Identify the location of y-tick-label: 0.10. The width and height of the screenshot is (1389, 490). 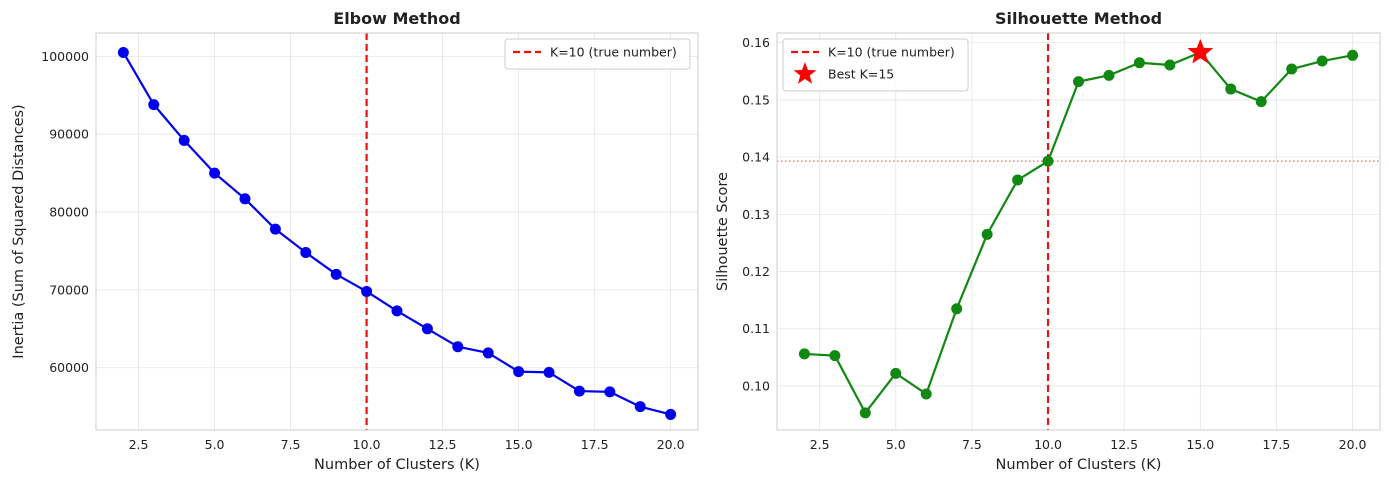
(756, 385).